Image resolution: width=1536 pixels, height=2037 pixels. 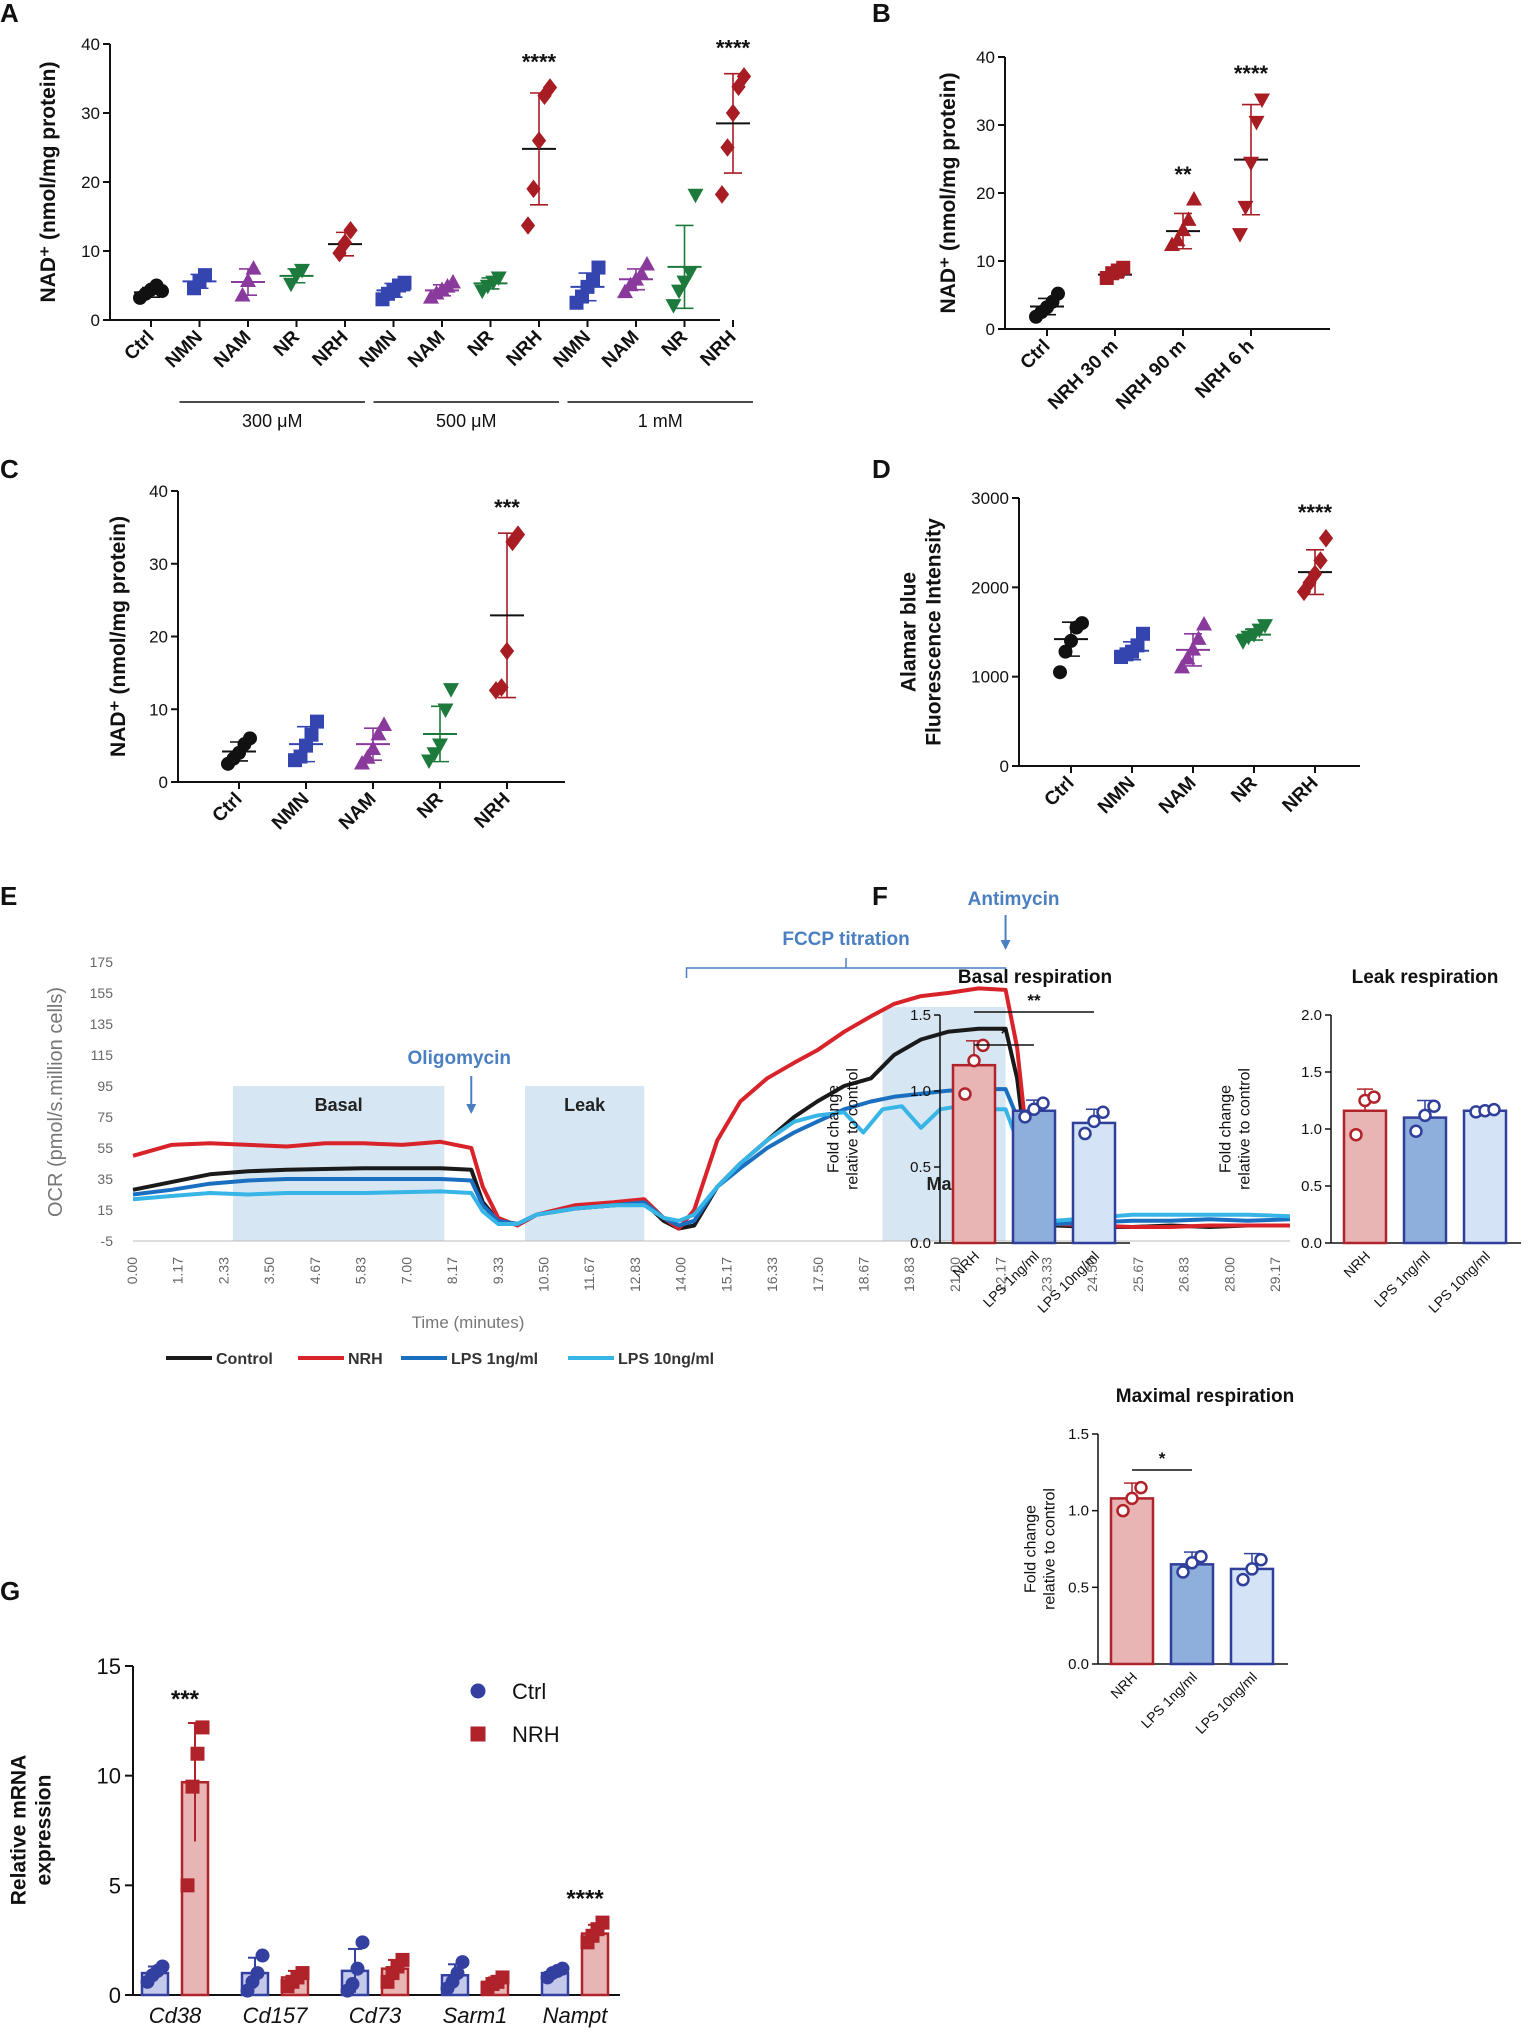 I want to click on y-tick-label: 5, so click(x=115, y=1885).